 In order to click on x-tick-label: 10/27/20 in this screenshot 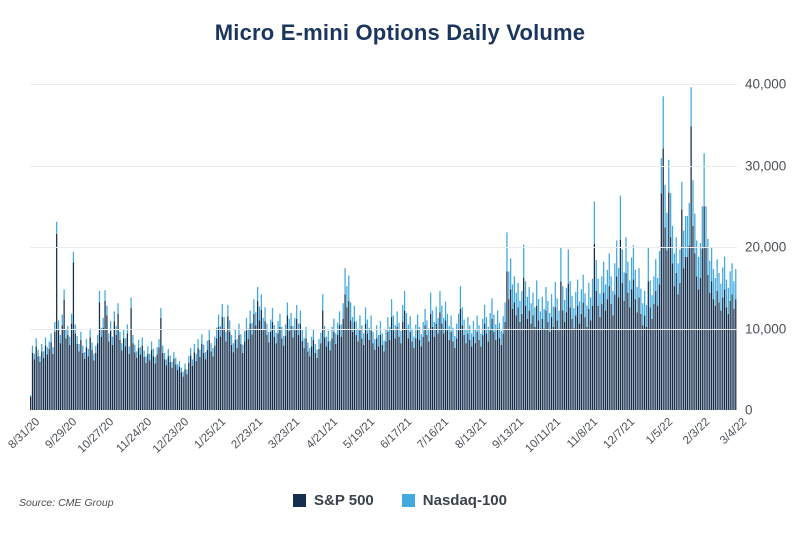, I will do `click(96, 436)`.